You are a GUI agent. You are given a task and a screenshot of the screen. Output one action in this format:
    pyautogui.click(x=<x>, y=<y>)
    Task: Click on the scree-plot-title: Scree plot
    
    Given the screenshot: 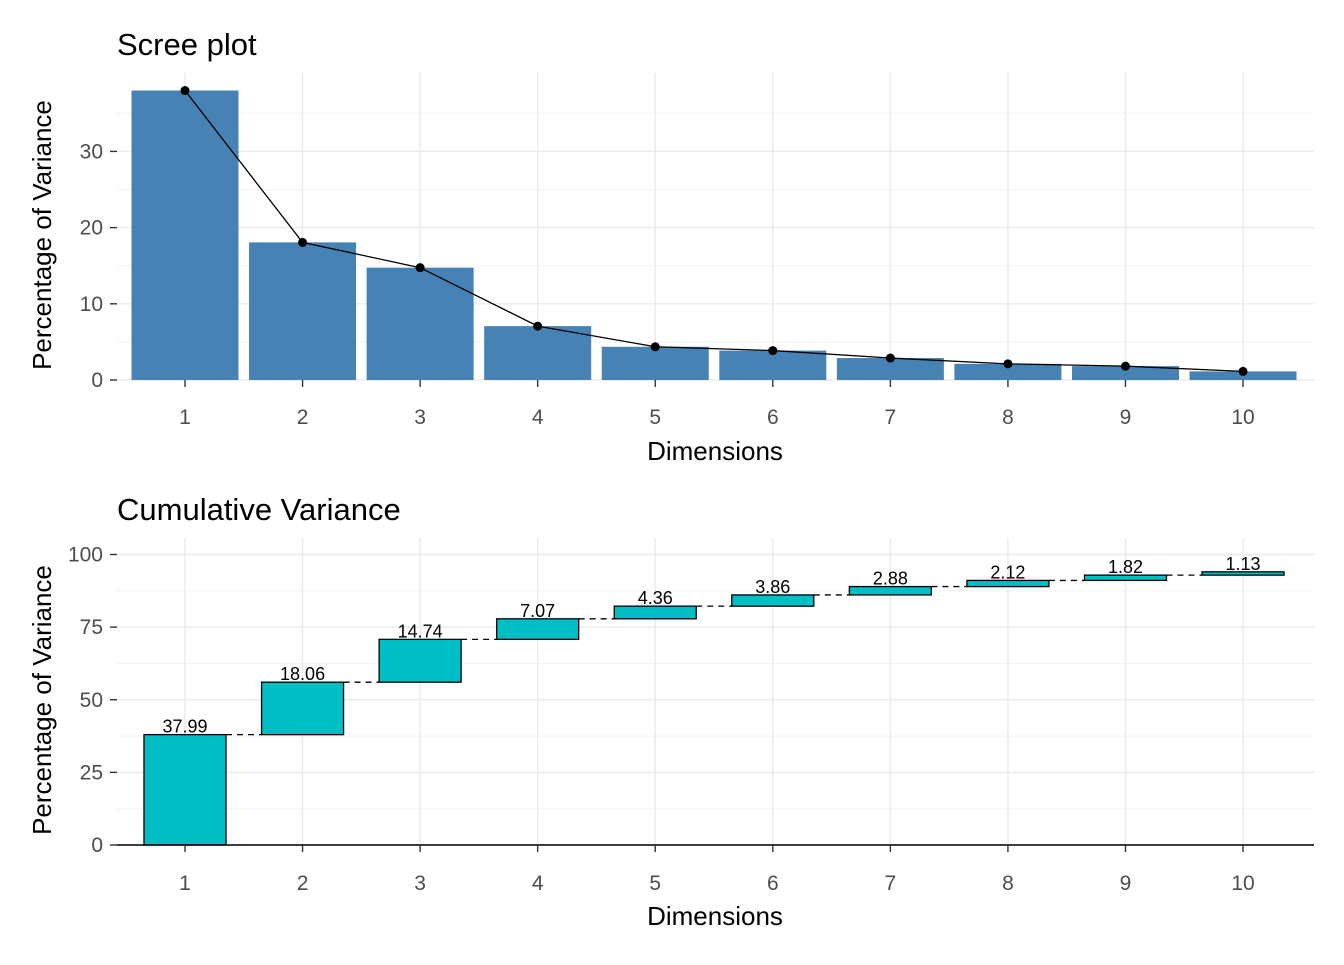 What is the action you would take?
    pyautogui.click(x=187, y=44)
    